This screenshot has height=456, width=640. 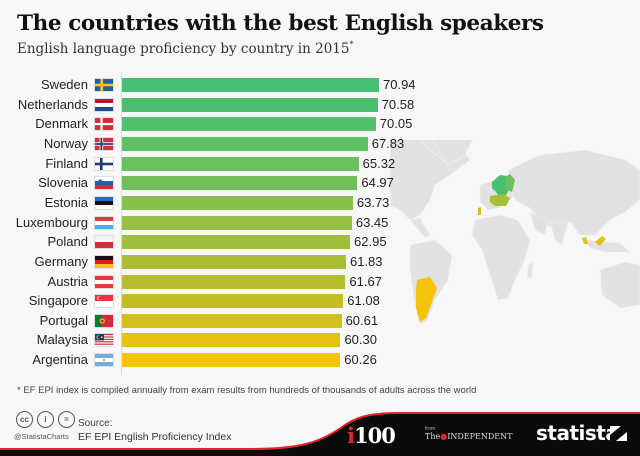 I want to click on bar-row-luxembourg: Luxembourg 63.45, so click(x=210, y=223).